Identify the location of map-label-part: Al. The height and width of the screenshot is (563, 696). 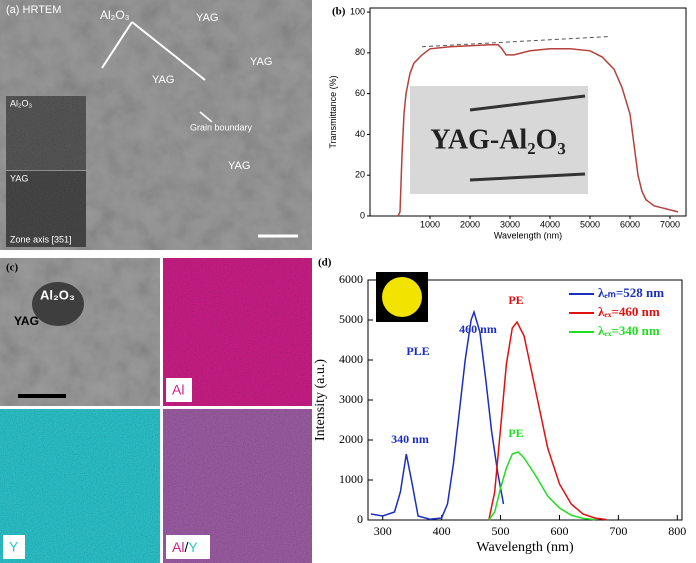
(178, 547).